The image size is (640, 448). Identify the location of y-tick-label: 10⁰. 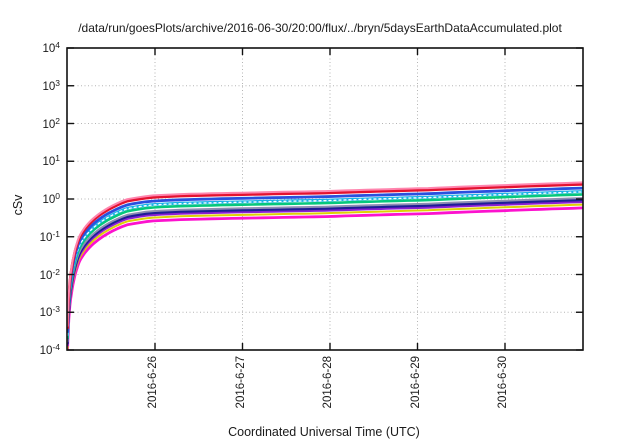
(51, 198).